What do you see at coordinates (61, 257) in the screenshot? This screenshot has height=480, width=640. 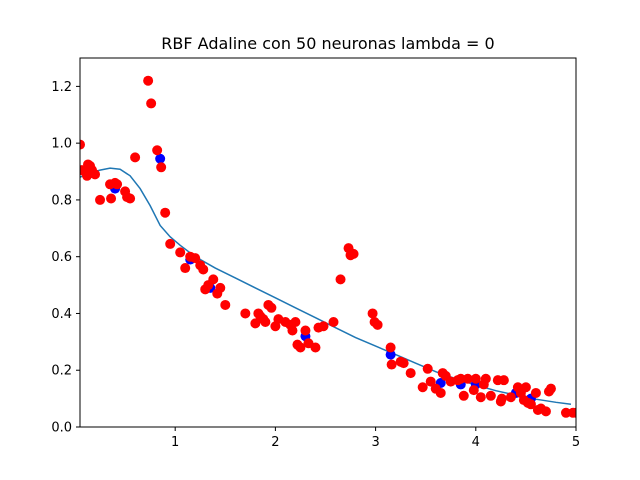 I see `y-tick-label: 0.6` at bounding box center [61, 257].